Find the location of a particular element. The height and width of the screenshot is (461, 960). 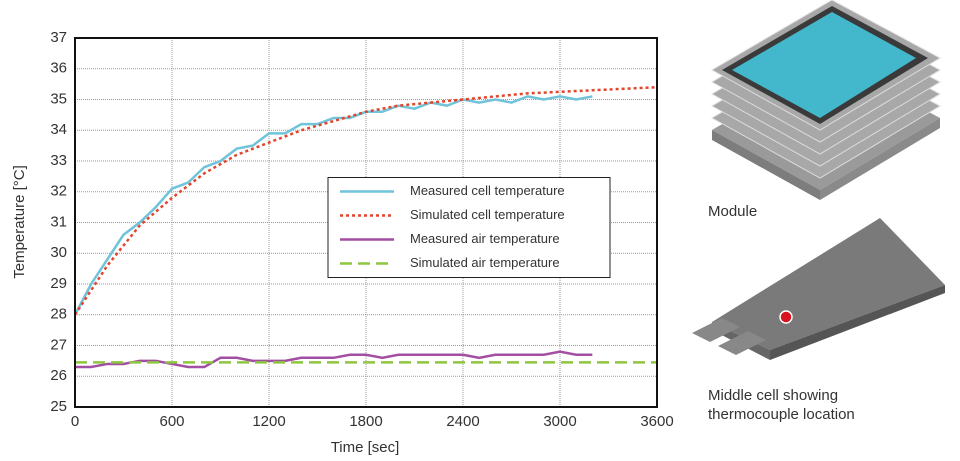

y-tick-label: 31 is located at coordinates (58, 221).